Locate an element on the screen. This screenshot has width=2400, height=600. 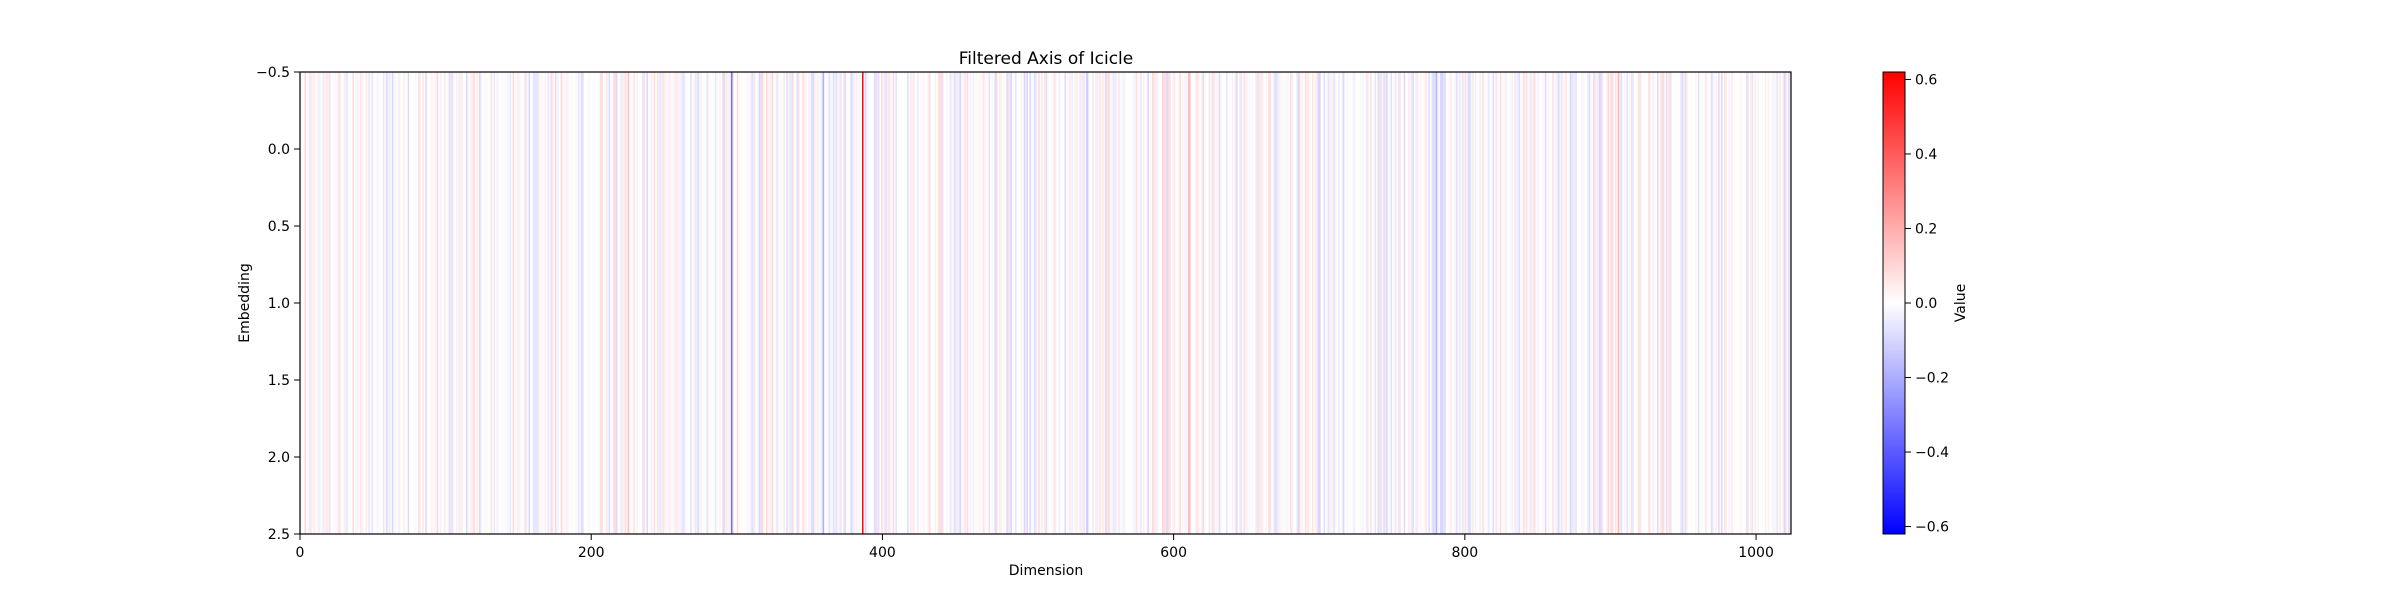
y-tick-label: −0.5 is located at coordinates (273, 73).